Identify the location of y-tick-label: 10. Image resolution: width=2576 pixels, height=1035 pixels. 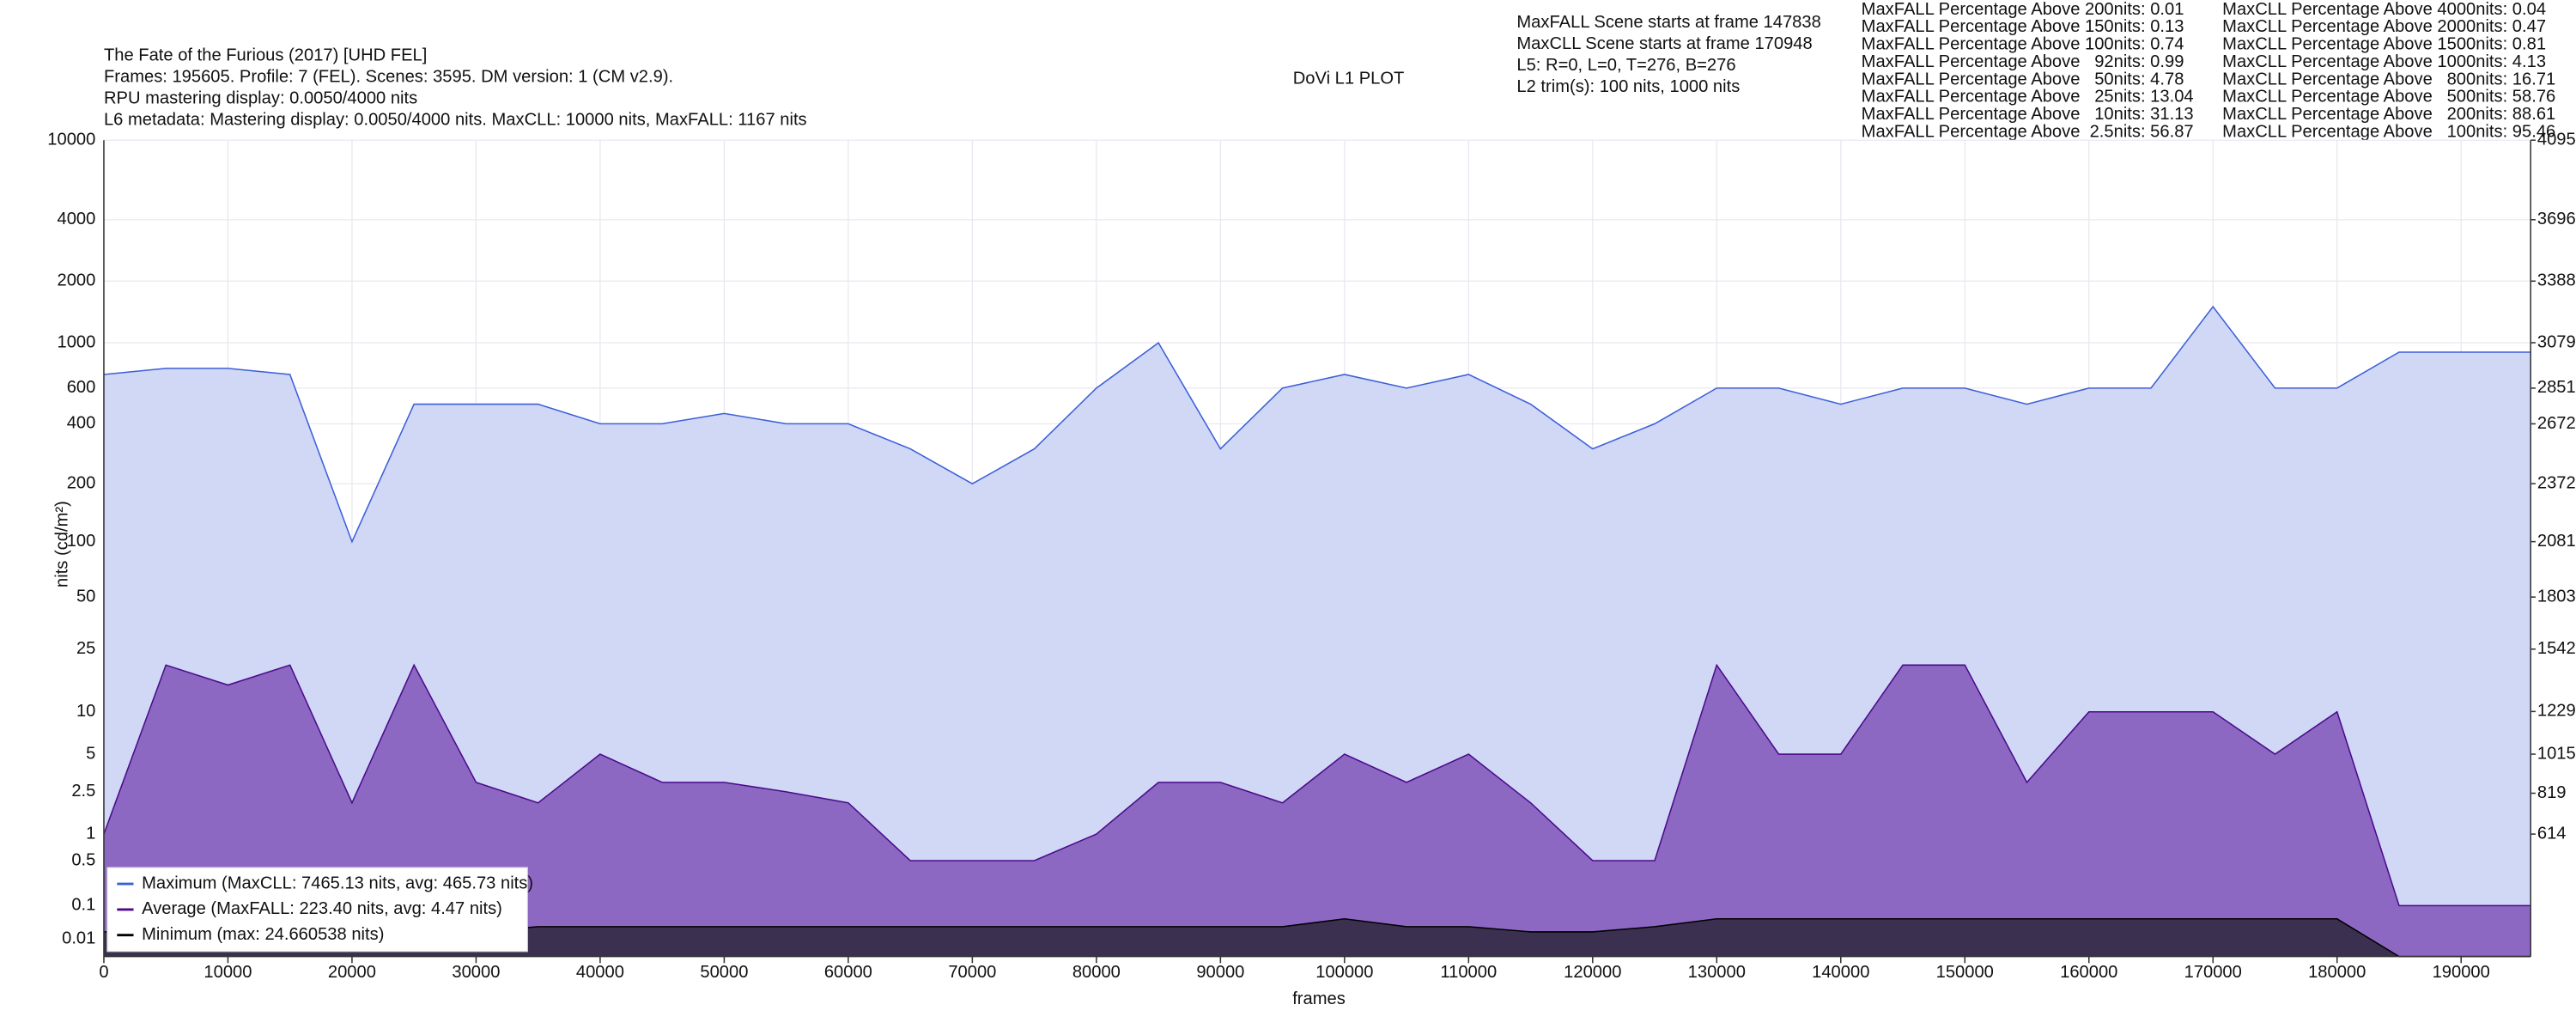
(85, 711).